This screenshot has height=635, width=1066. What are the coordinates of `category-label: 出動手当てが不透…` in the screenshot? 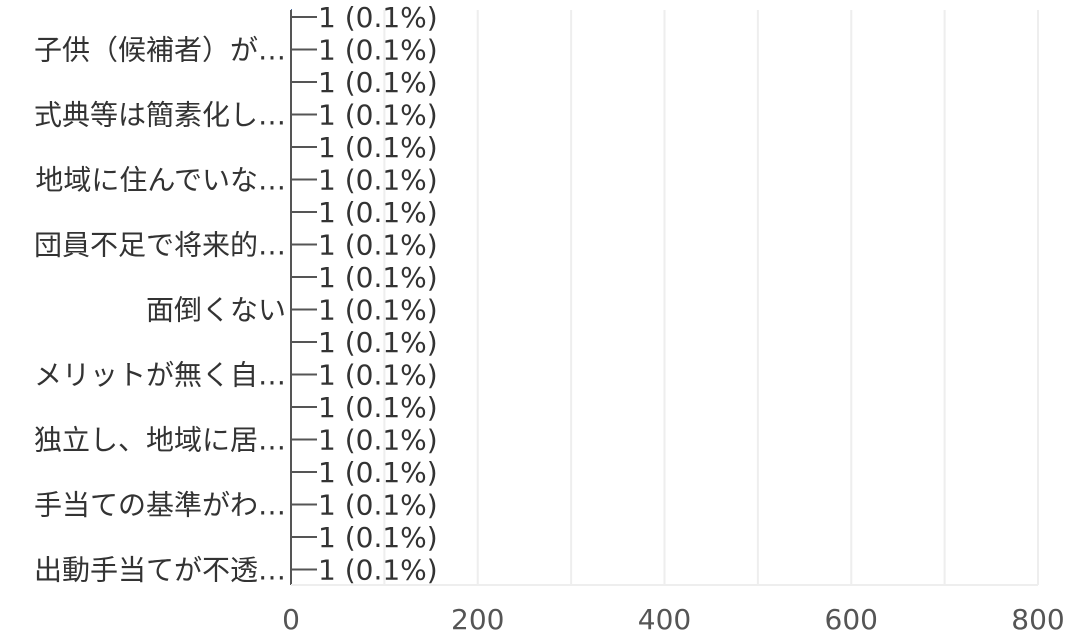 It's located at (160, 570).